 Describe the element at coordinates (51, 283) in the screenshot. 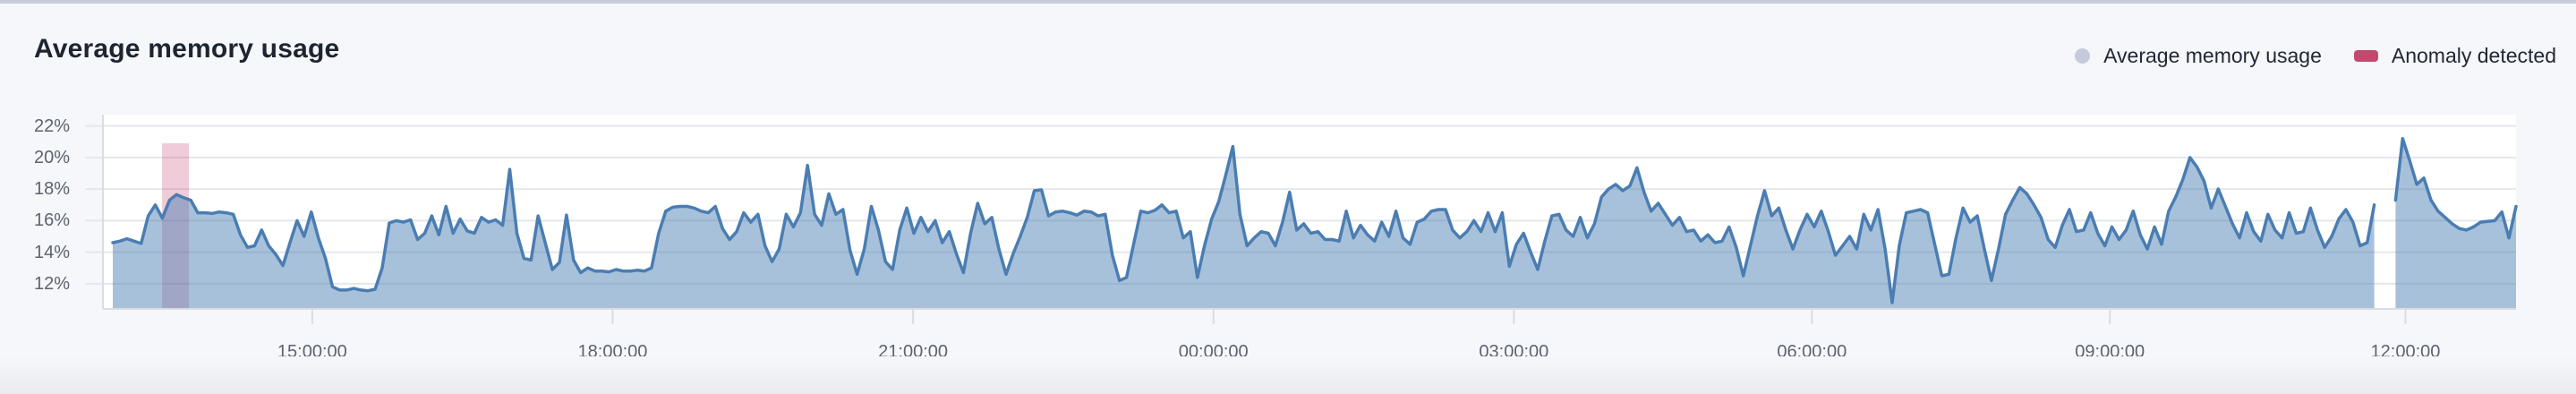

I see `y-axis-tick-label: 12%` at that location.